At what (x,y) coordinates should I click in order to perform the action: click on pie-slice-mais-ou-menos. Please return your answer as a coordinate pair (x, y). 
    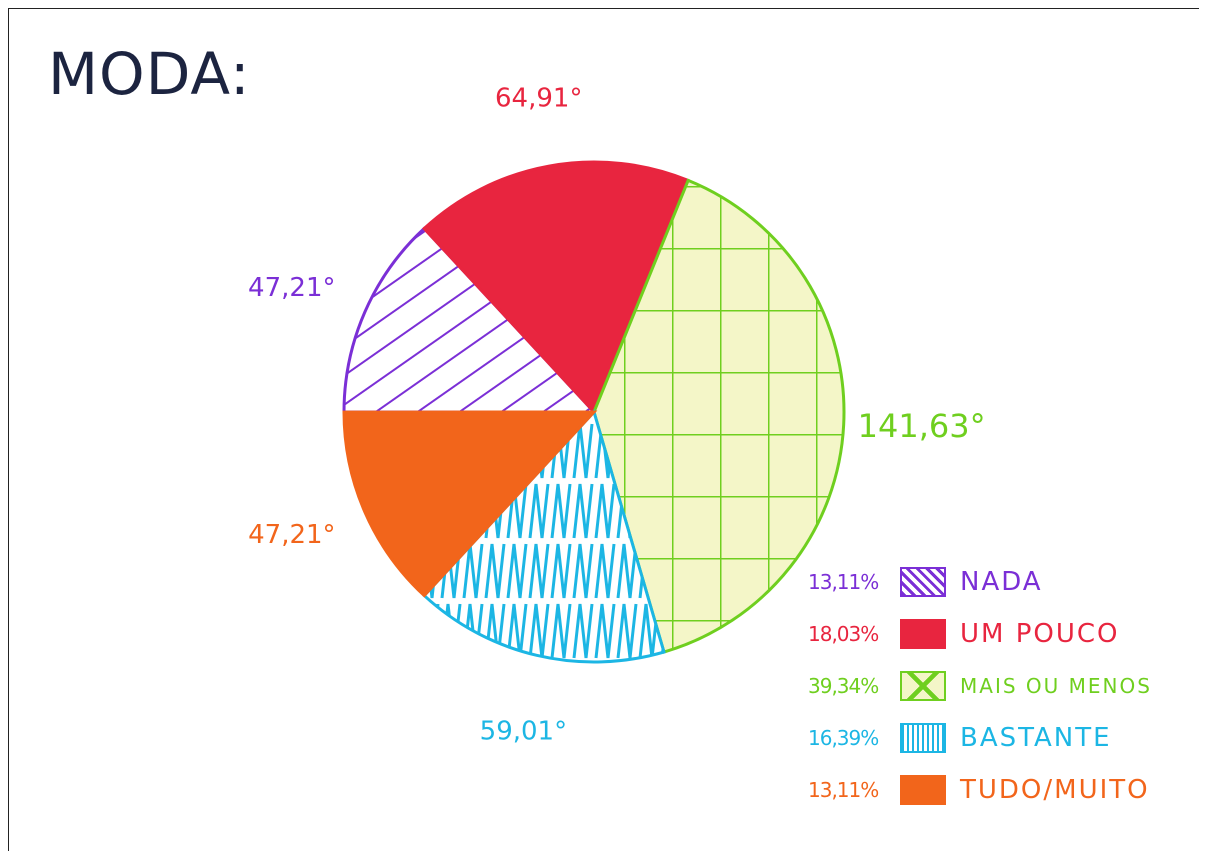
    Looking at the image, I should click on (719, 416).